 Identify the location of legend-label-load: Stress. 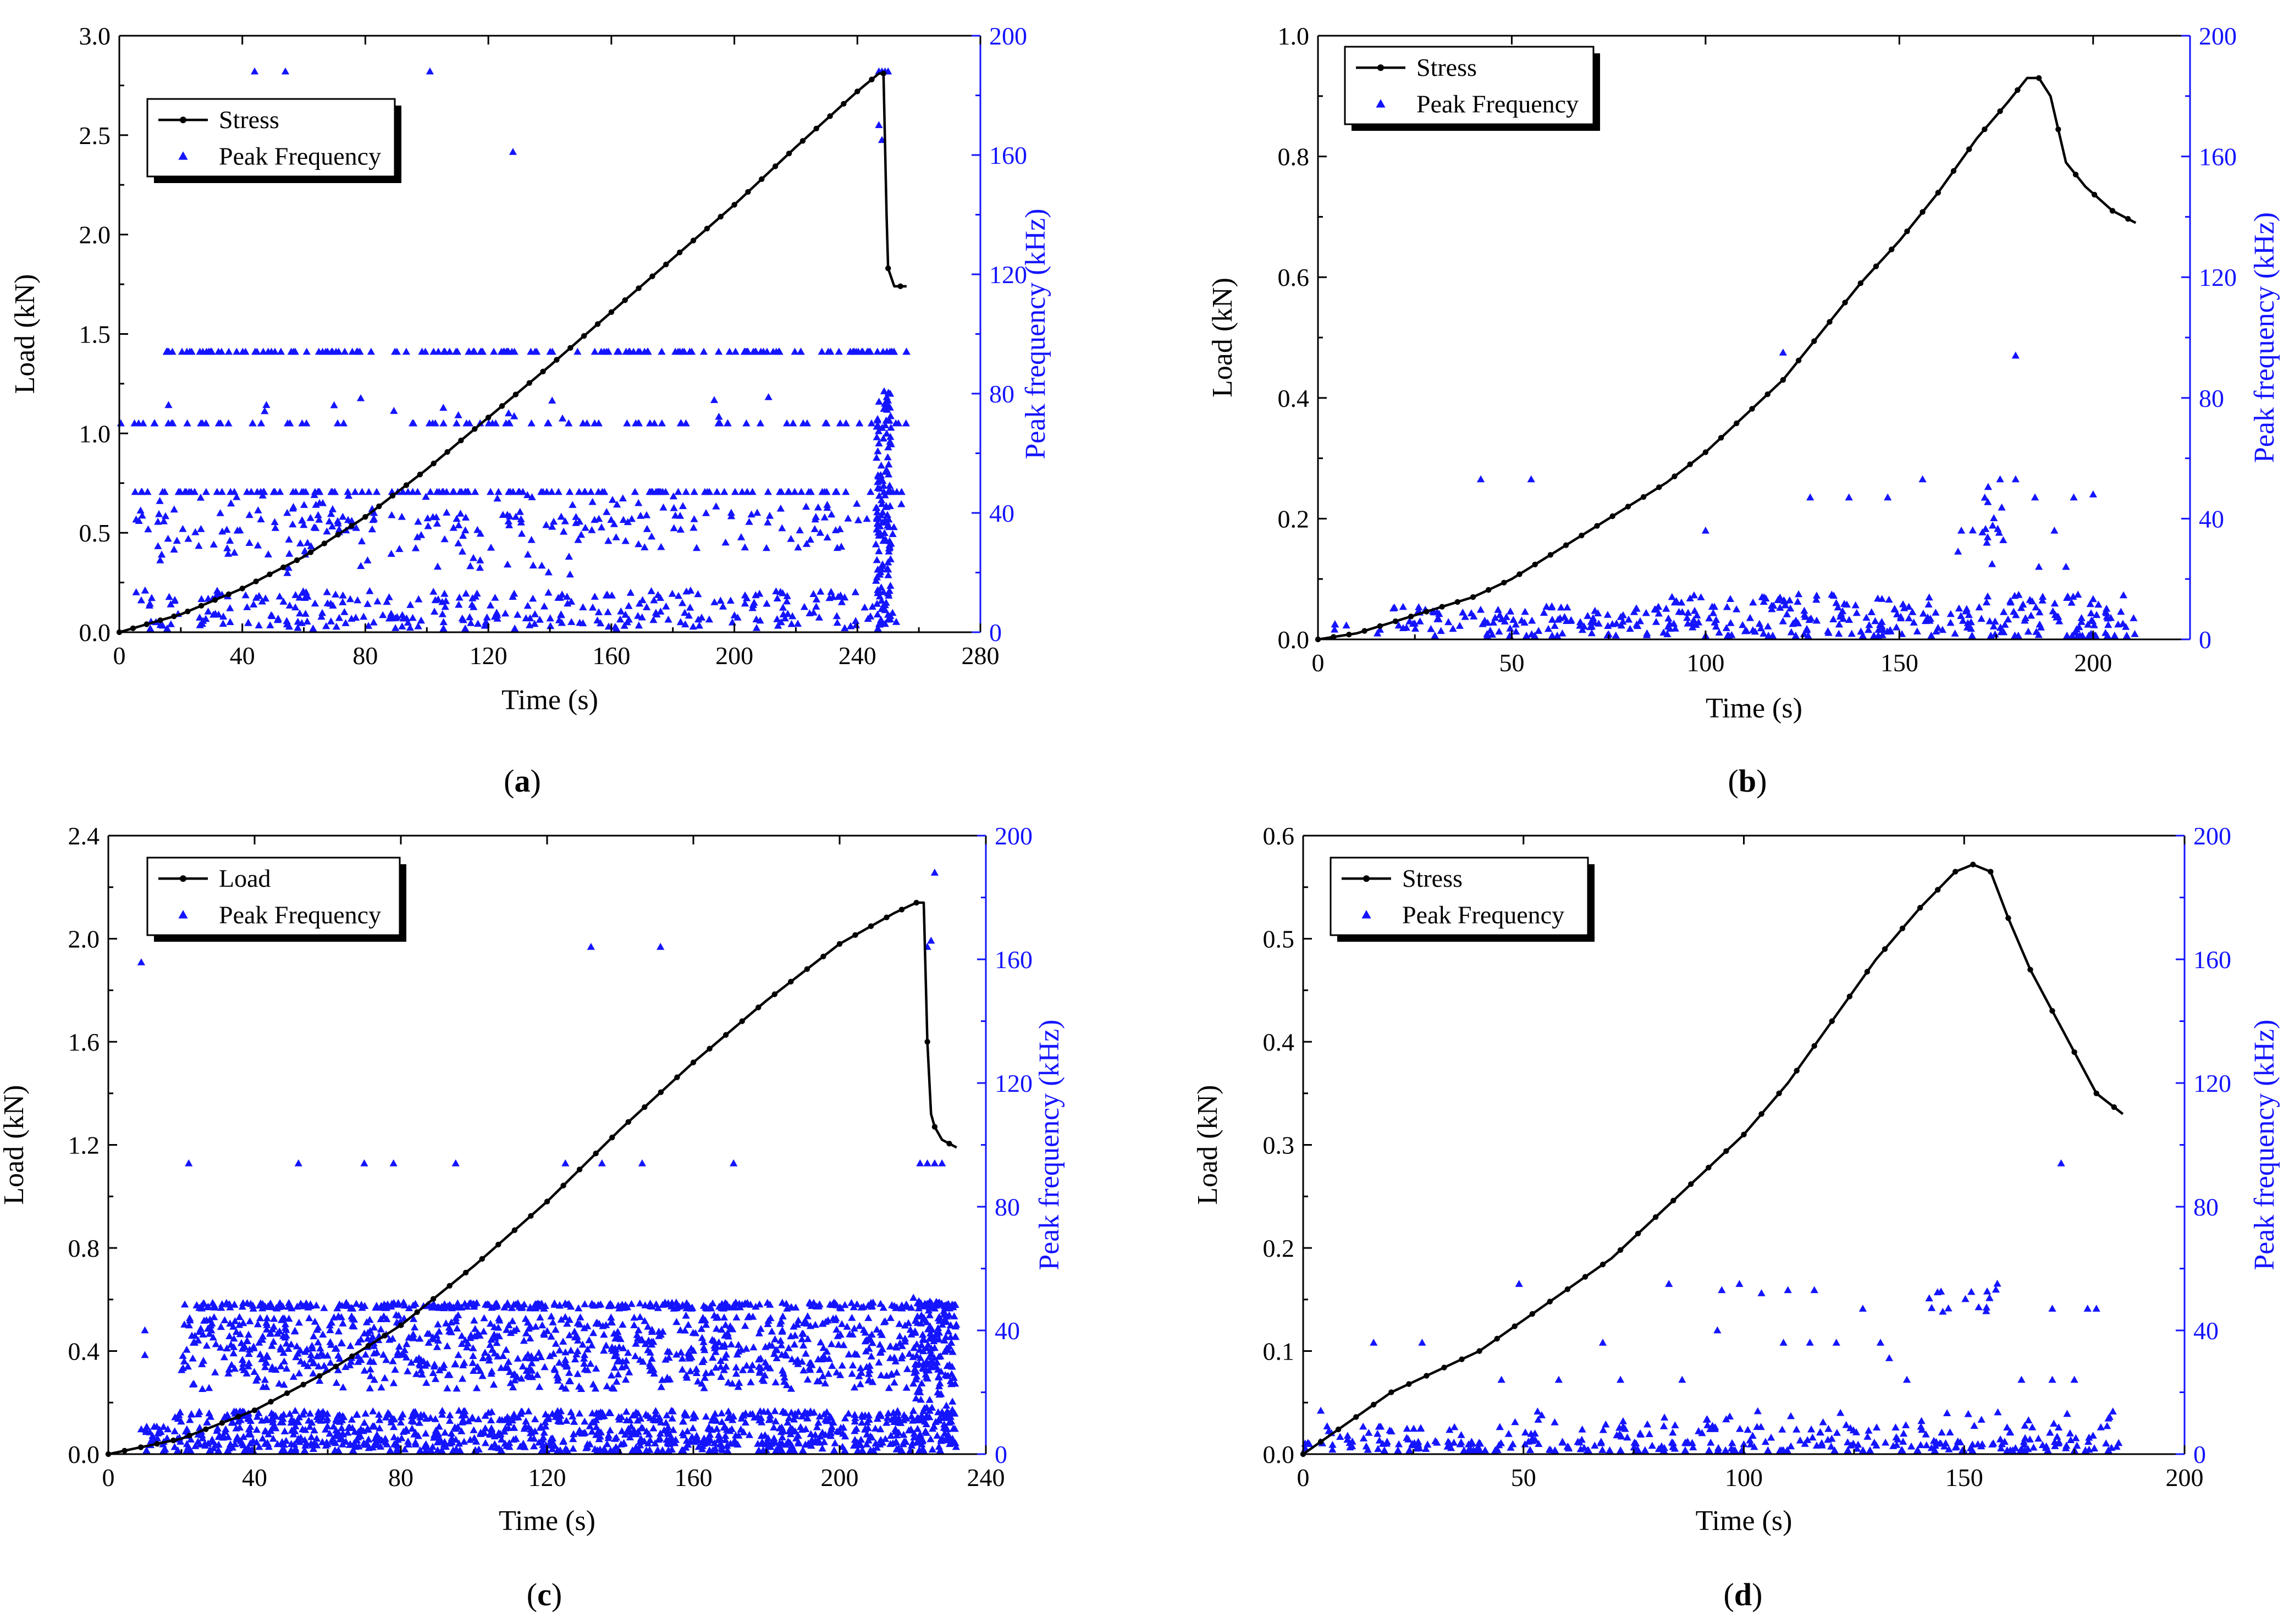
(249, 120).